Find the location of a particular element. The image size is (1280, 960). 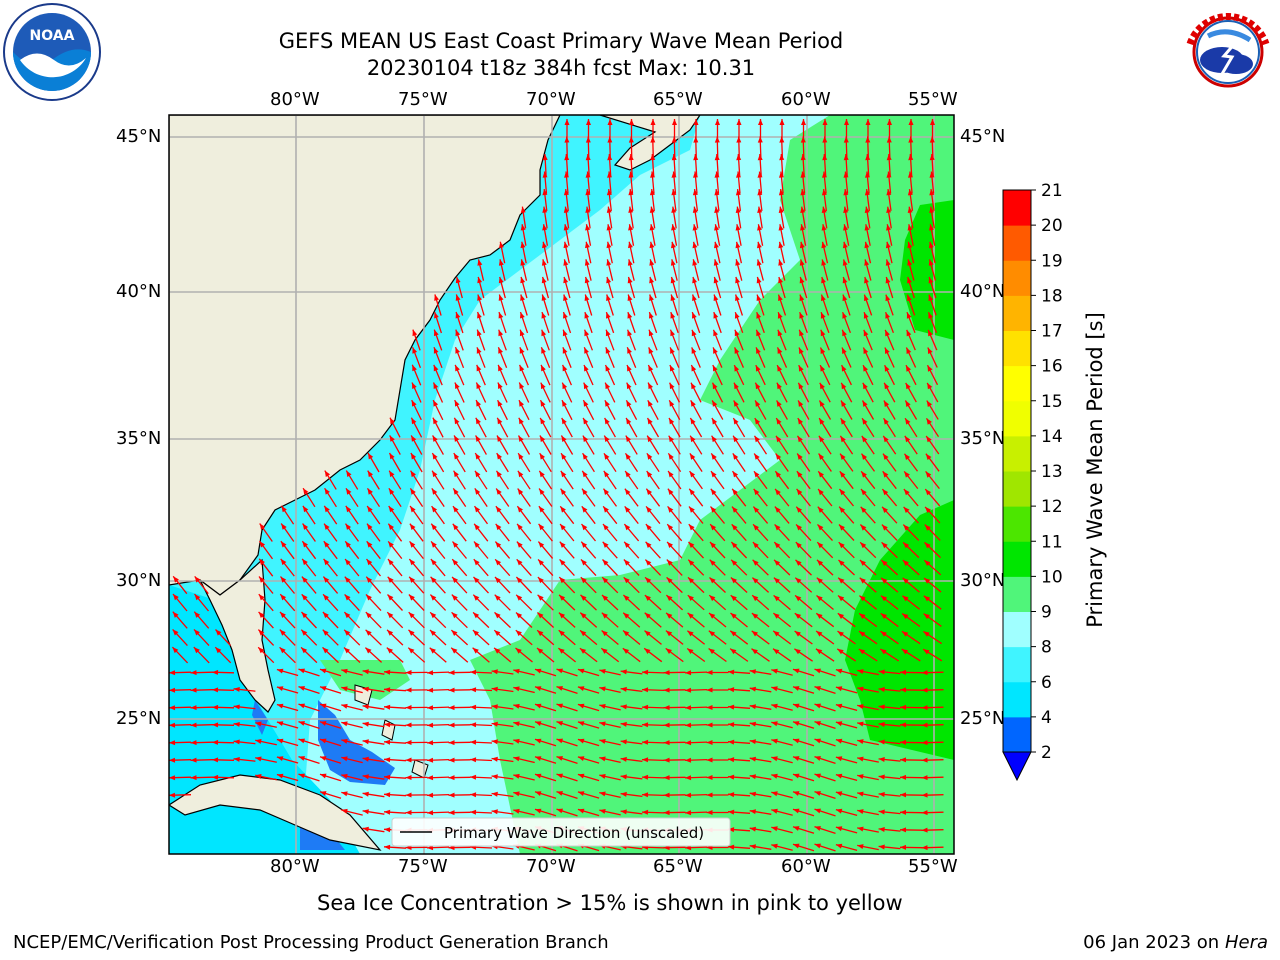

lat-tick-left: 35°N is located at coordinates (139, 438).